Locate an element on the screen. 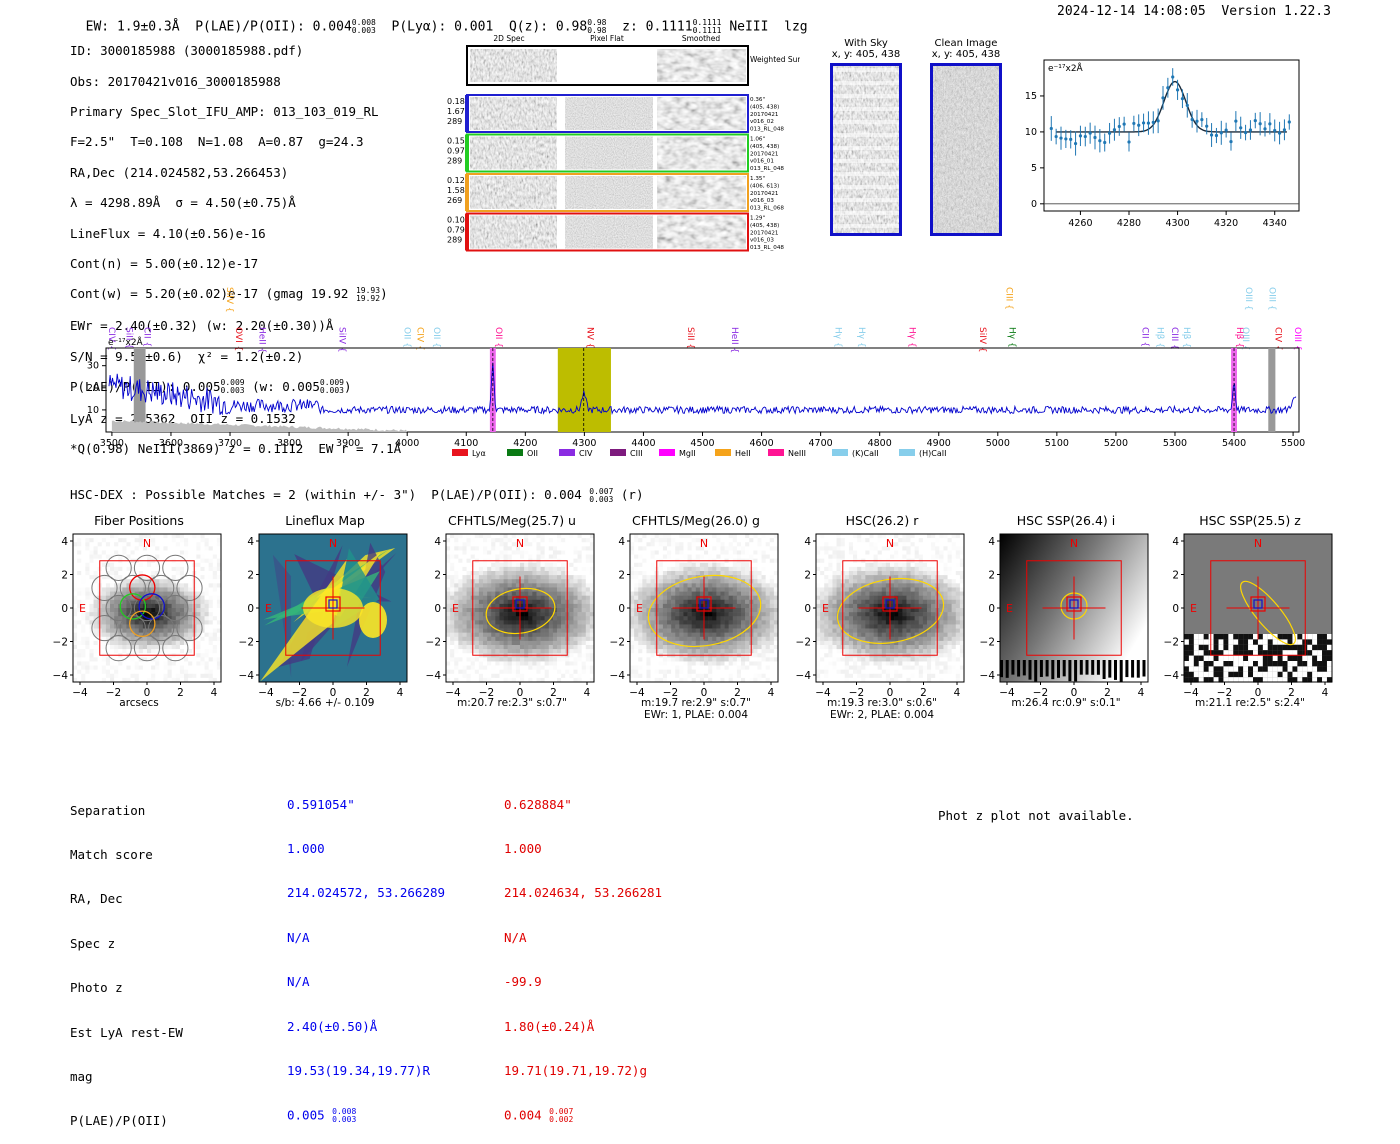 This screenshot has width=1400, height=1144. cutout-weight: 0.12 is located at coordinates (456, 180).